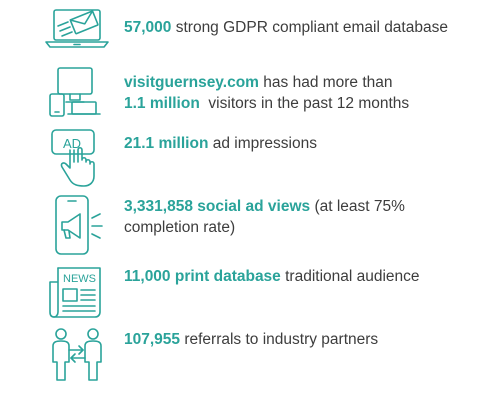 This screenshot has height=408, width=500. I want to click on stat-description: ad impressions, so click(262, 143).